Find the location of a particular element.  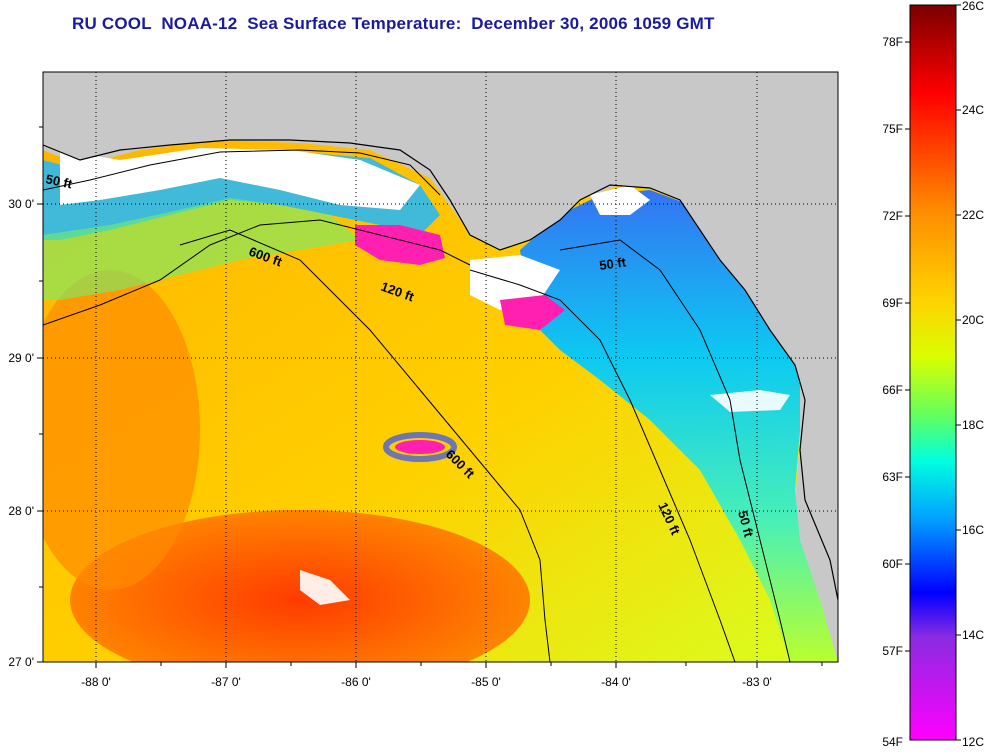

colorbar-c-label: 12C is located at coordinates (973, 742).